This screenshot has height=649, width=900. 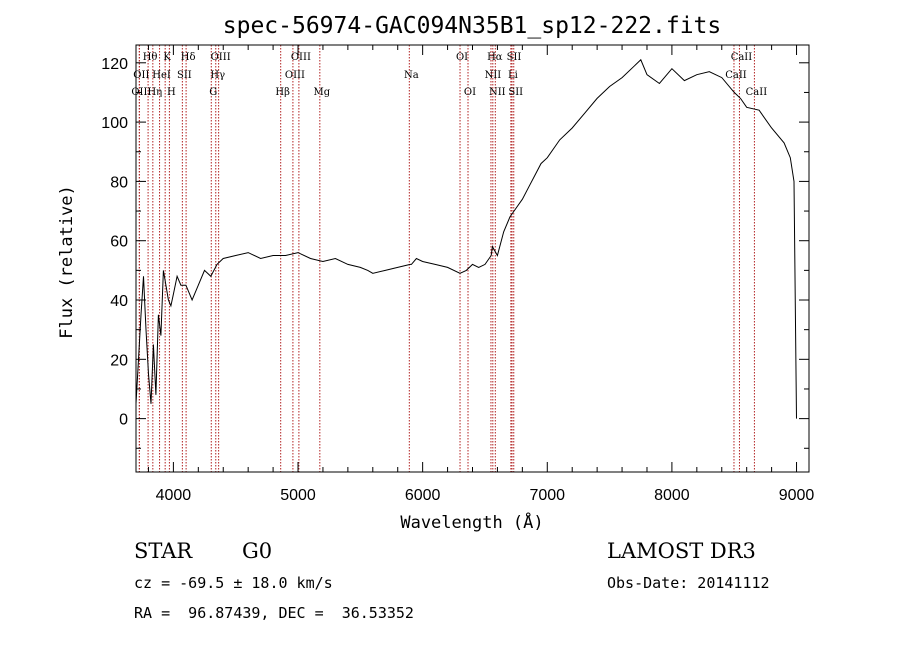 What do you see at coordinates (274, 613) in the screenshot?
I see `ra-dec-coordinates: RA = 96.87439, DEC = 36.53352` at bounding box center [274, 613].